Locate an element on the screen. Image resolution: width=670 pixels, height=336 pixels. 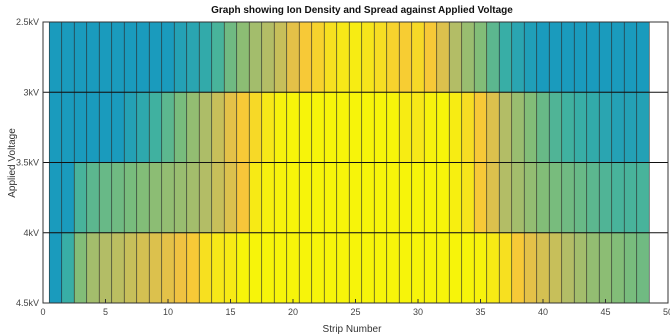
x-axis-ticks: 0 5 10 15 20 25 30 35 40 45 50 is located at coordinates (355, 308).